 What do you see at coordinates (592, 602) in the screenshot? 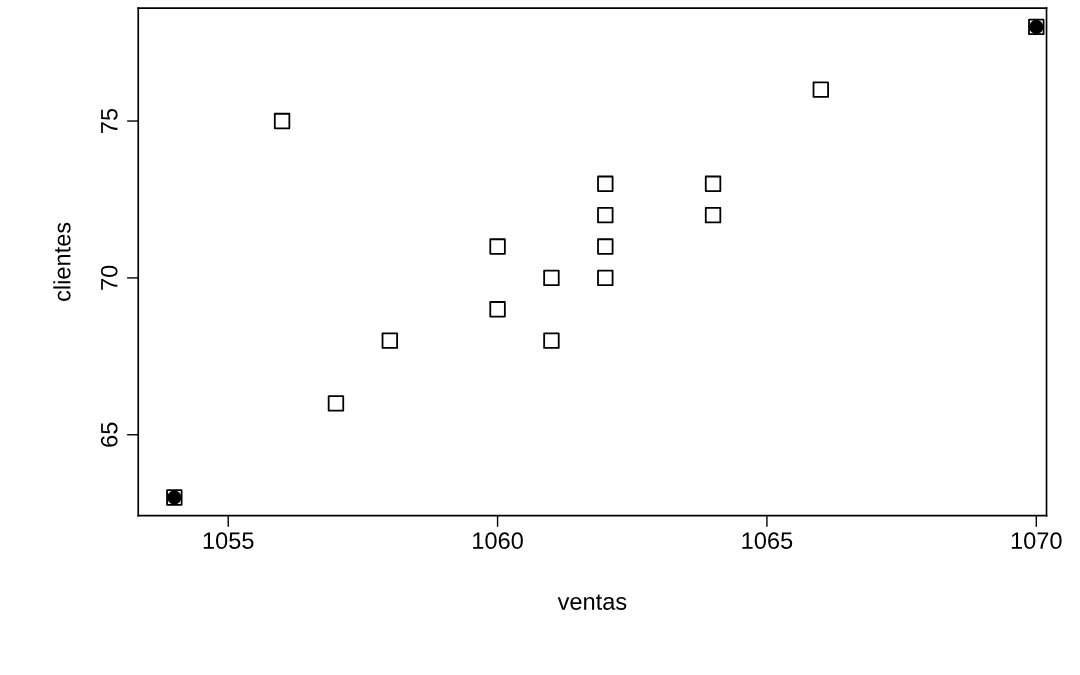
I see `x-axis-title: ventas` at bounding box center [592, 602].